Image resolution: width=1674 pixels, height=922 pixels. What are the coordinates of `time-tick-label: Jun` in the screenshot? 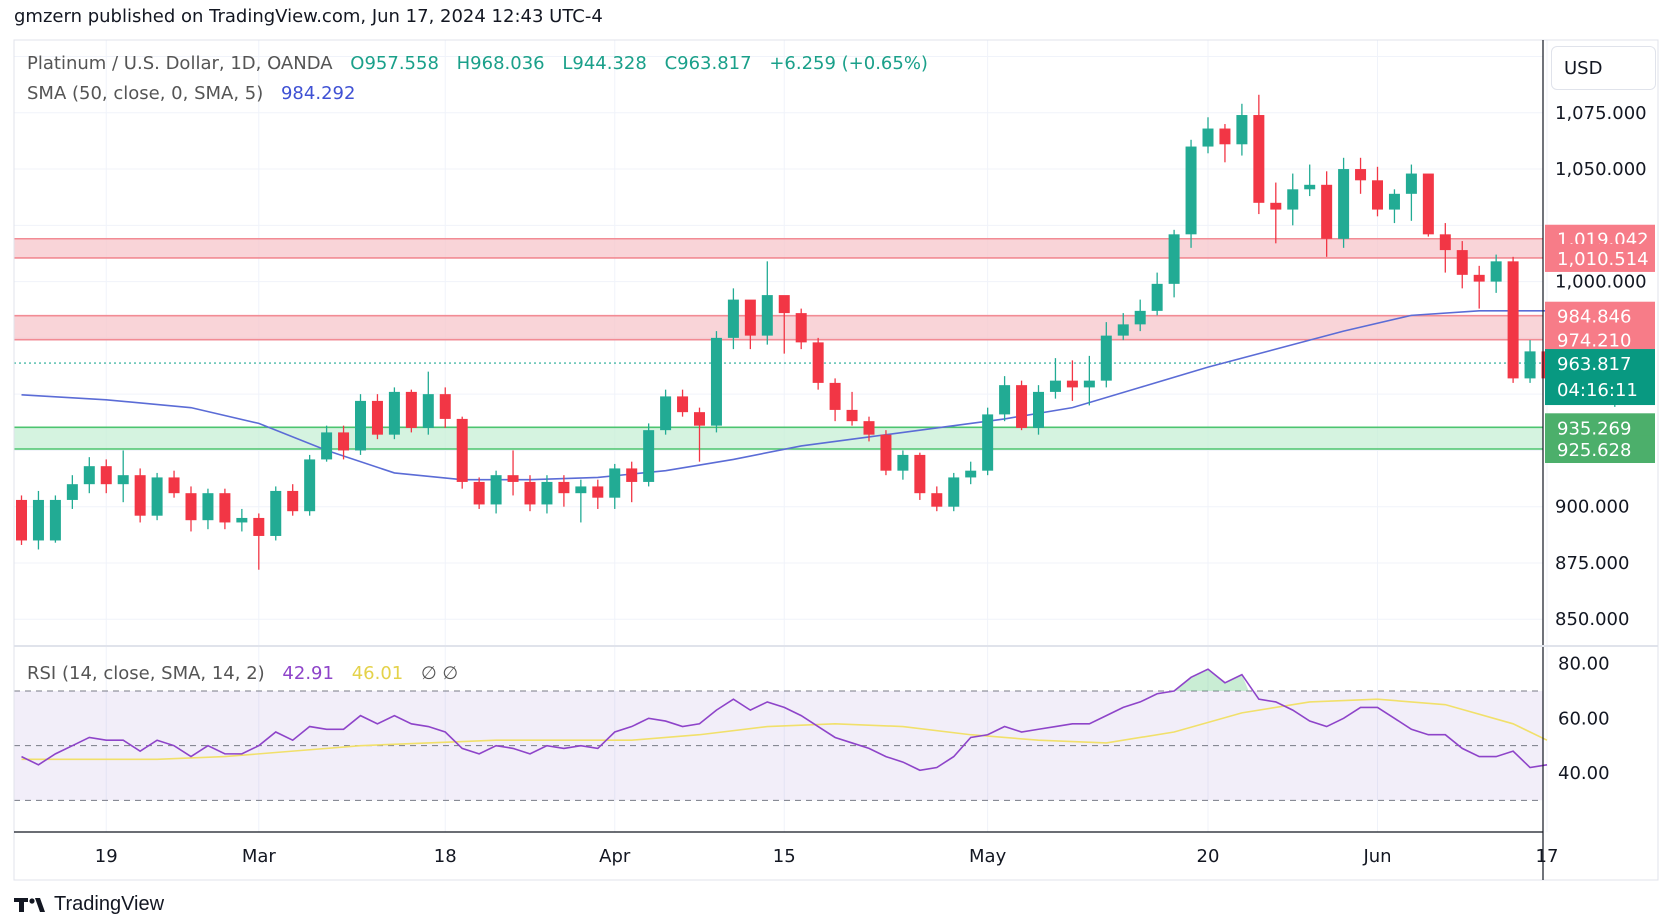 It's located at (1376, 856).